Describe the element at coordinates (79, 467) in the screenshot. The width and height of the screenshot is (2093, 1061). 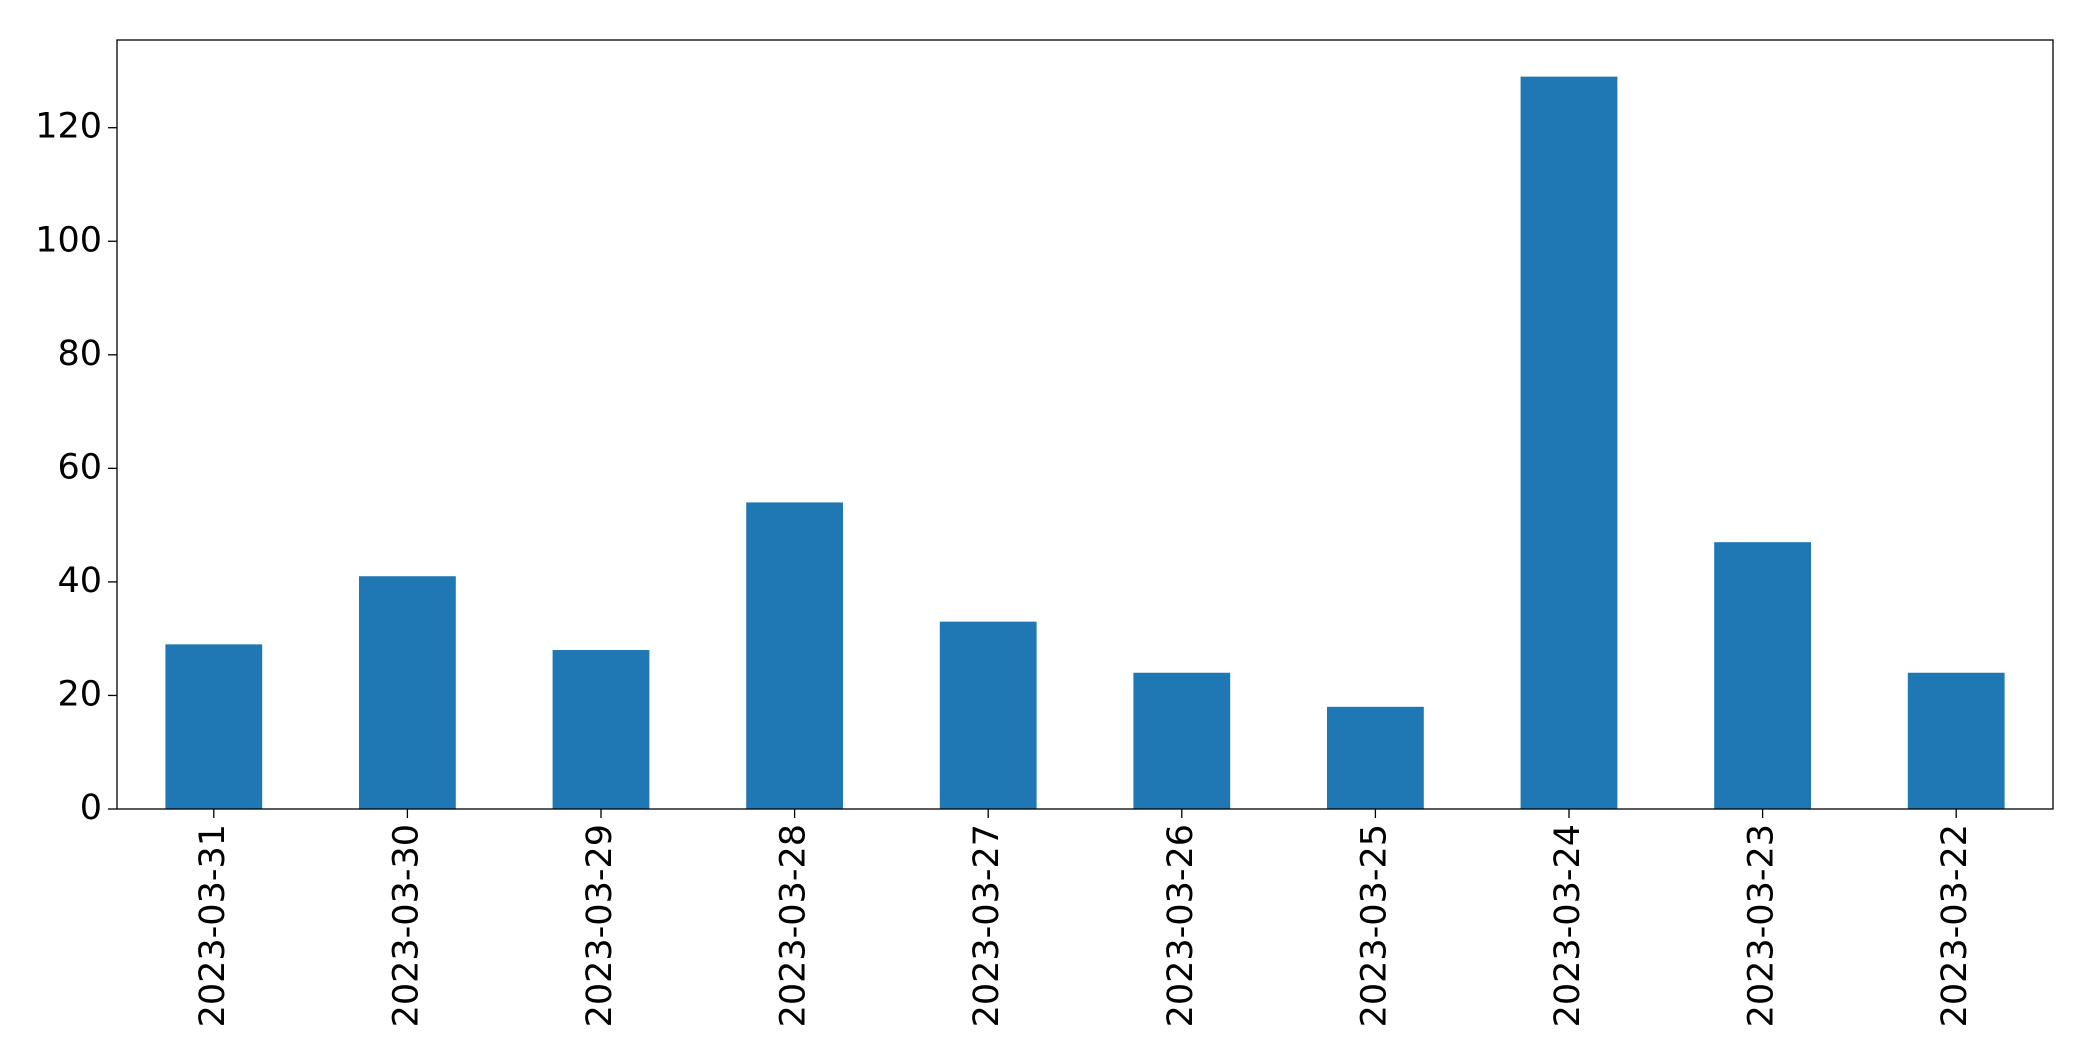
I see `y-tick-label: 60` at that location.